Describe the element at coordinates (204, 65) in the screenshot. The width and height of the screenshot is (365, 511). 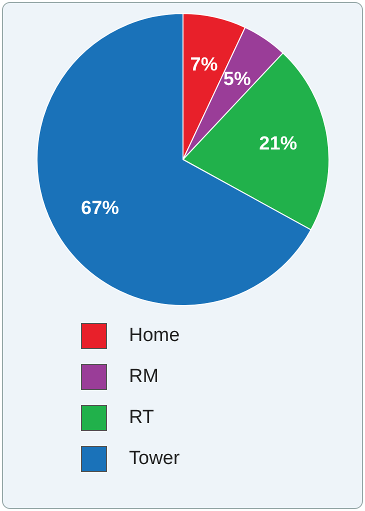
I see `data-label: 7%` at that location.